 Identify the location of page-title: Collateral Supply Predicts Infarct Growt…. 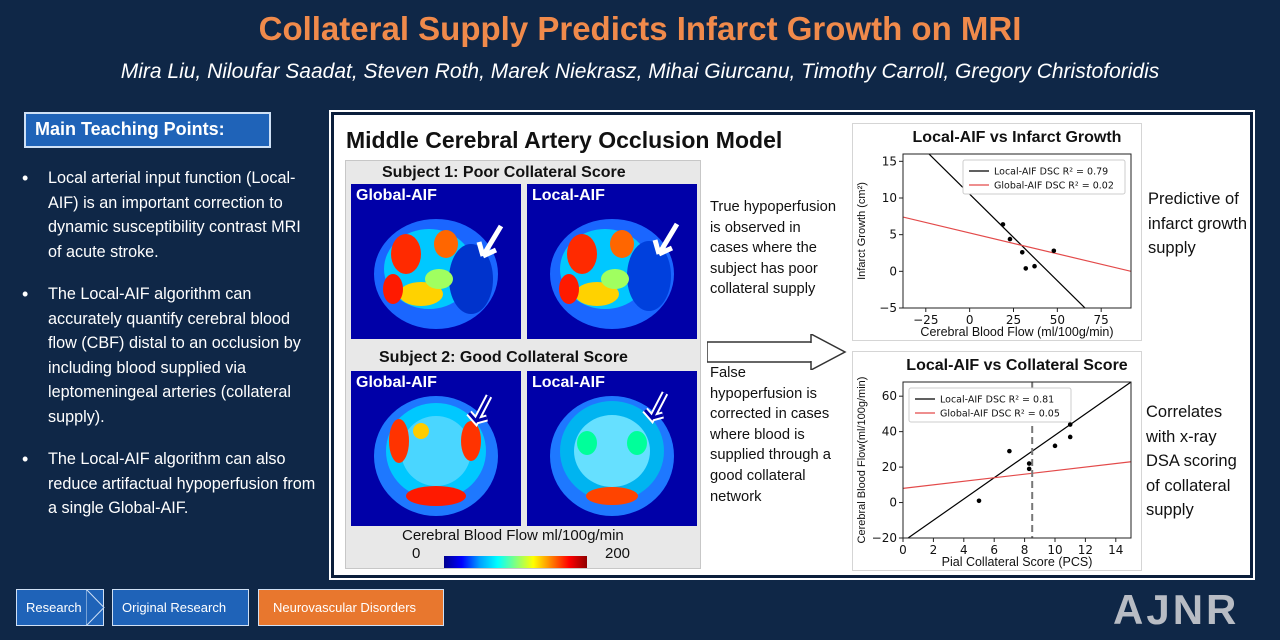
(640, 28).